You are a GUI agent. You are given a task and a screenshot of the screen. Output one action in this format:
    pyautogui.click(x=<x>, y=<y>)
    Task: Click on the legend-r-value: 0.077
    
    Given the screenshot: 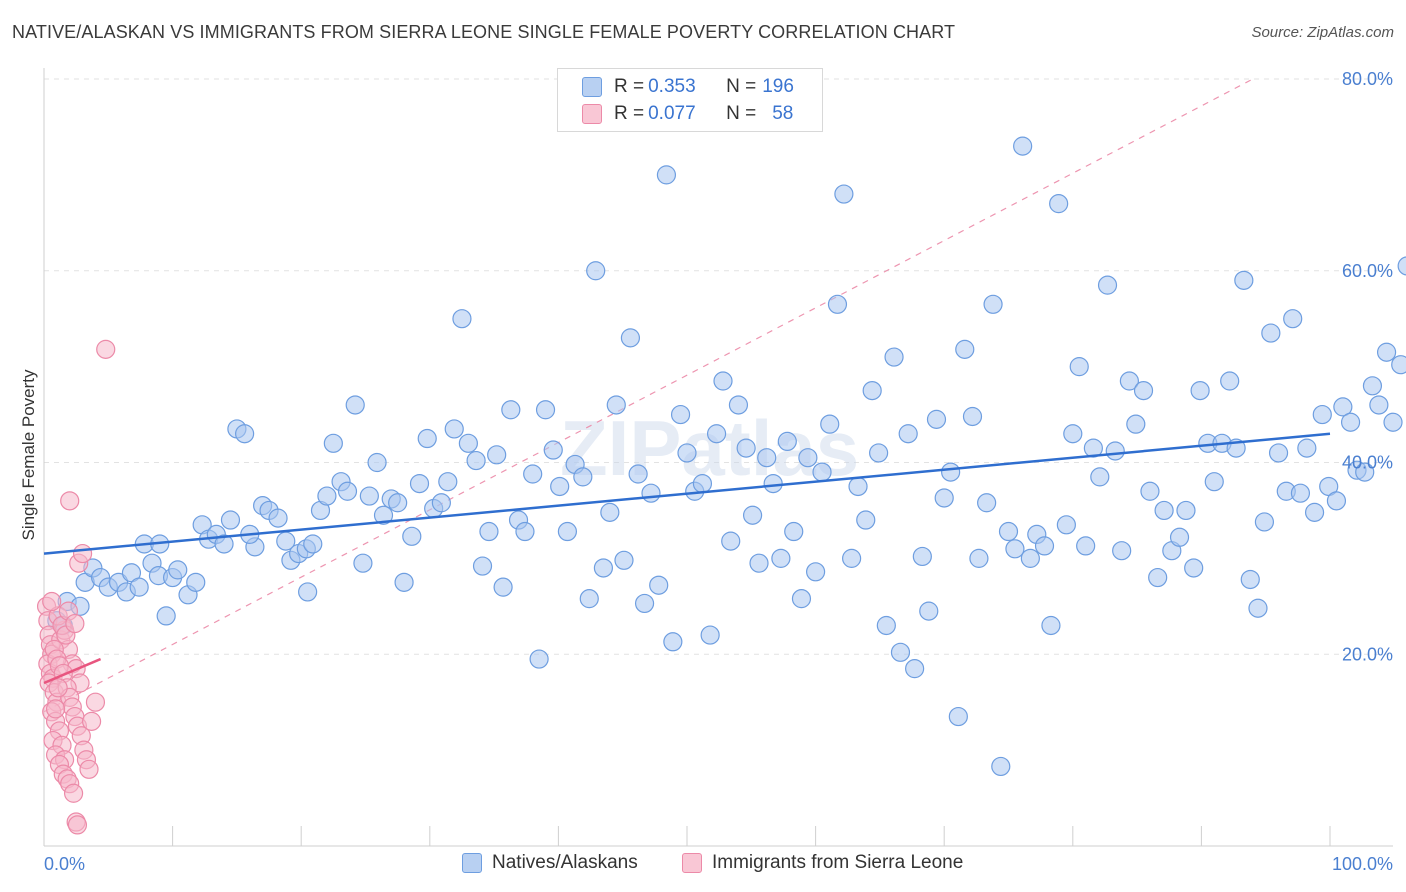 What is the action you would take?
    pyautogui.click(x=672, y=113)
    